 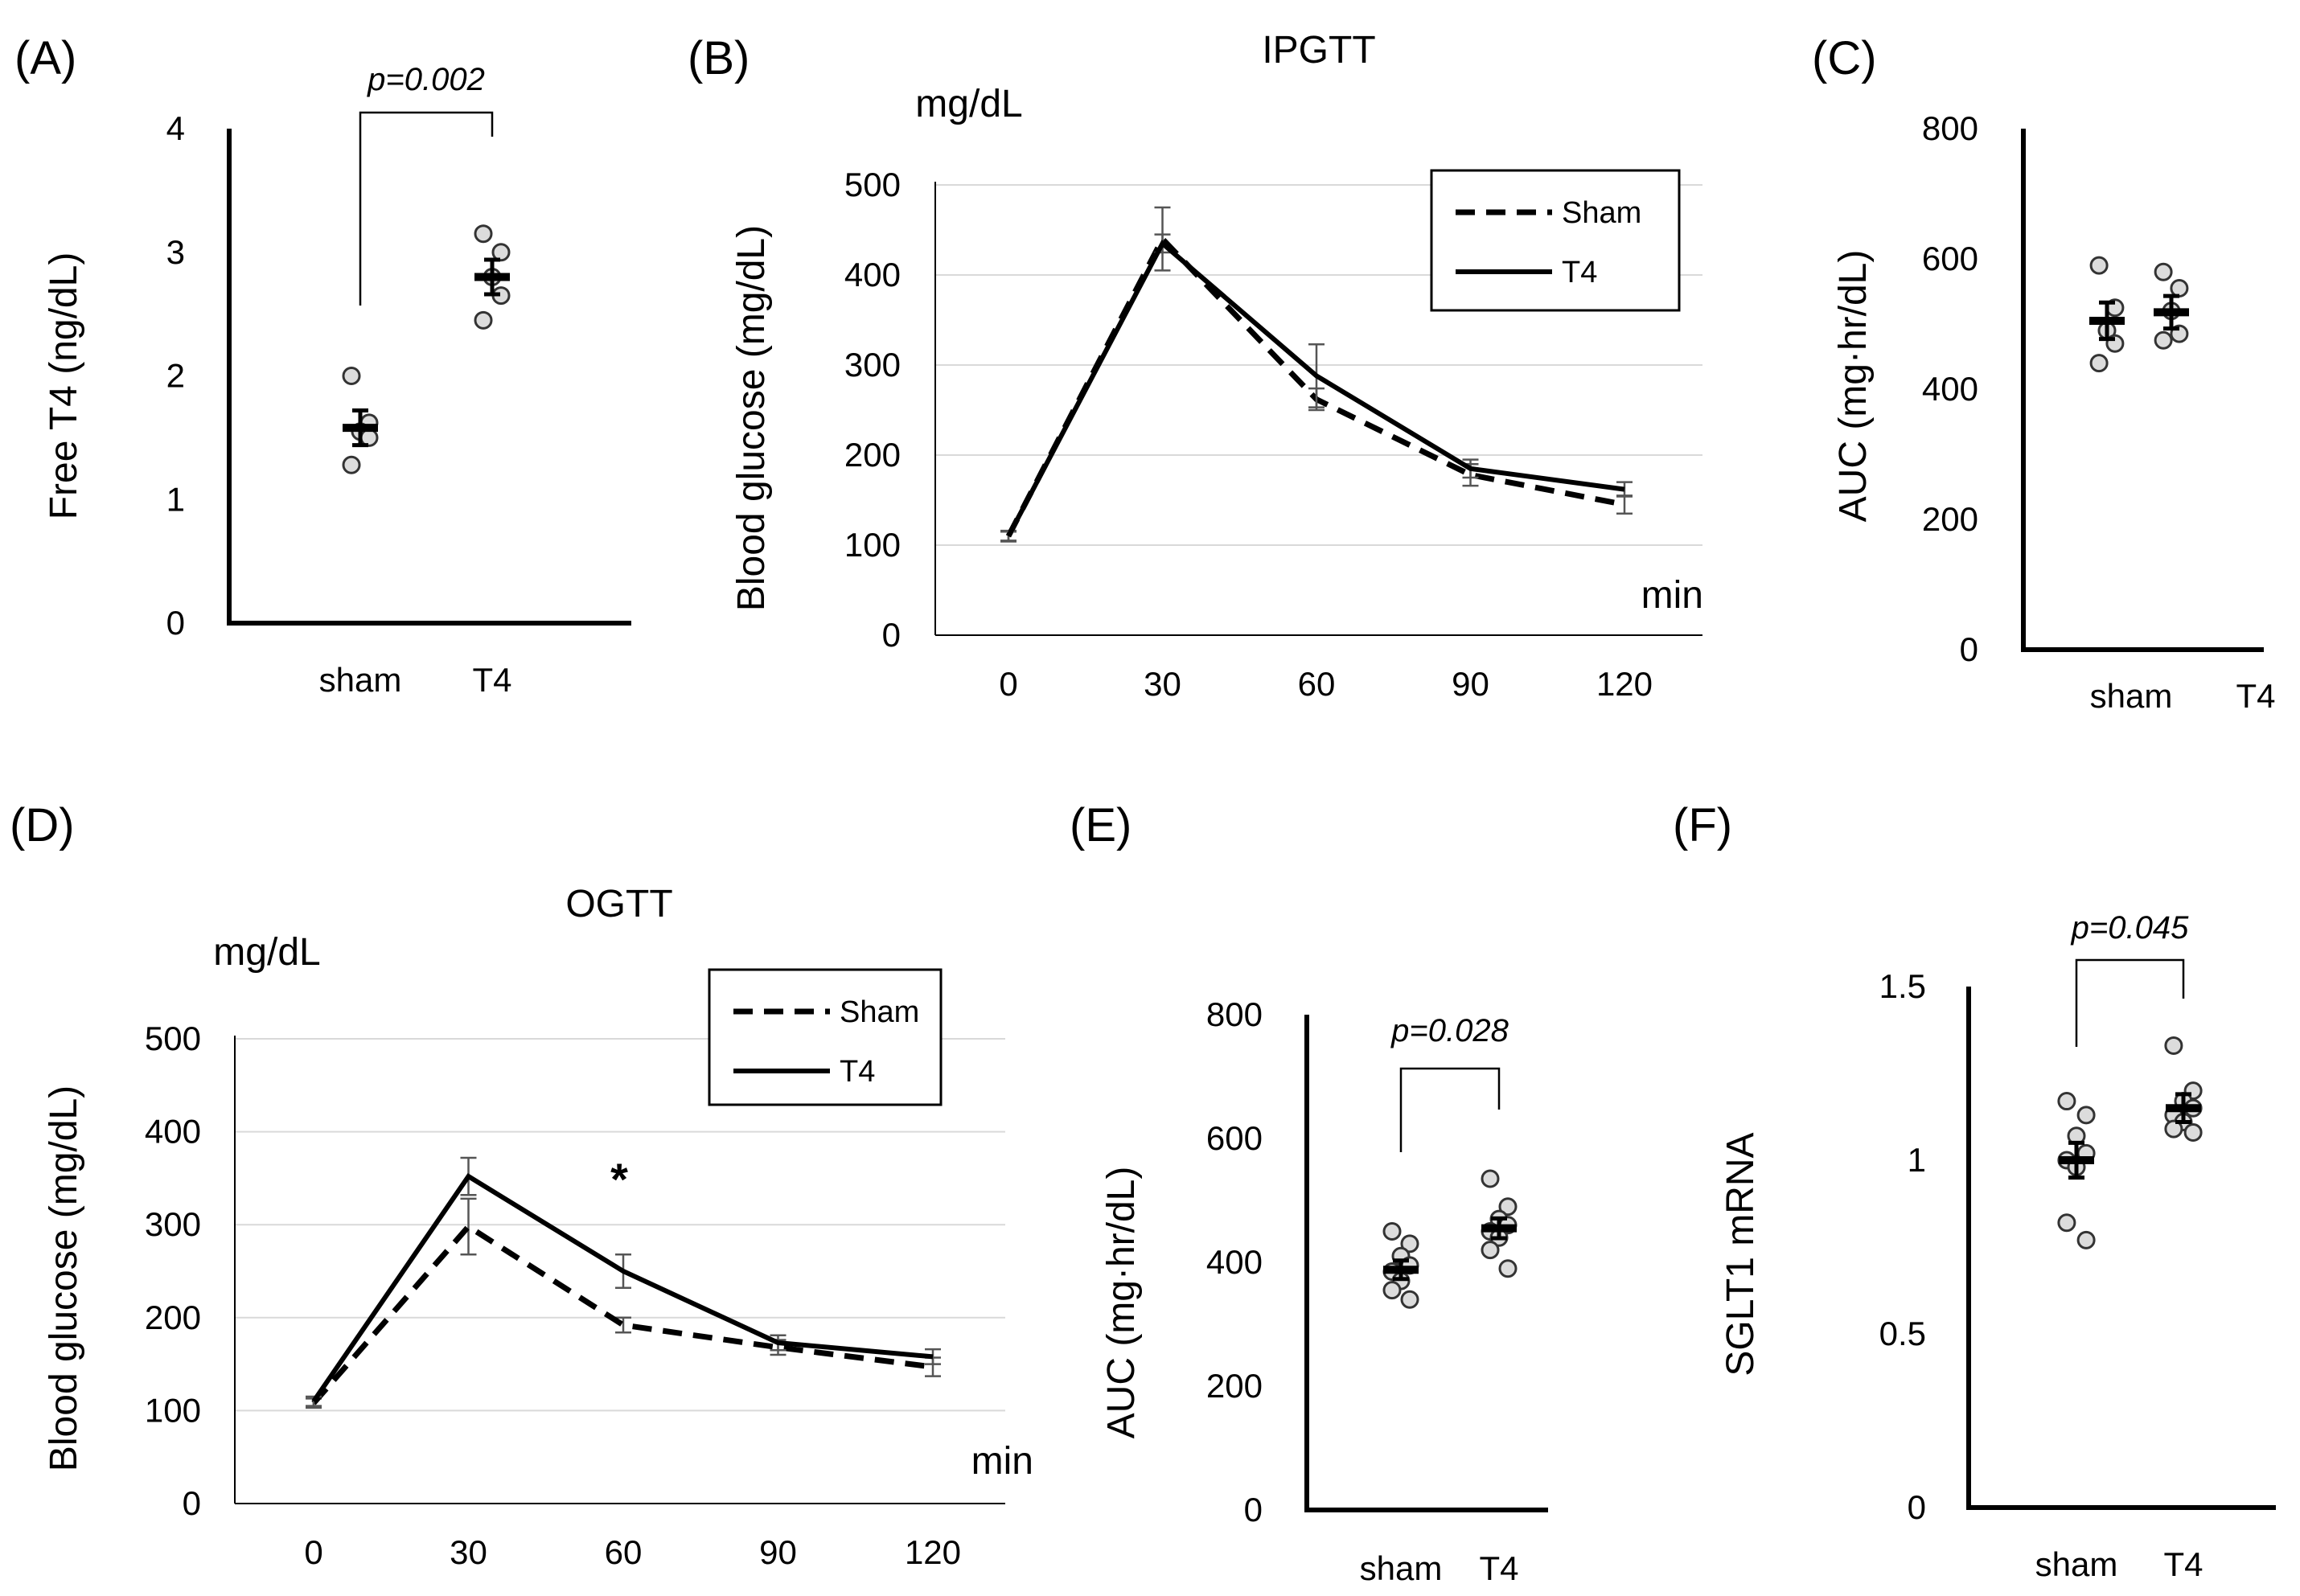 What do you see at coordinates (175, 376) in the screenshot?
I see `y-tick-label: 2` at bounding box center [175, 376].